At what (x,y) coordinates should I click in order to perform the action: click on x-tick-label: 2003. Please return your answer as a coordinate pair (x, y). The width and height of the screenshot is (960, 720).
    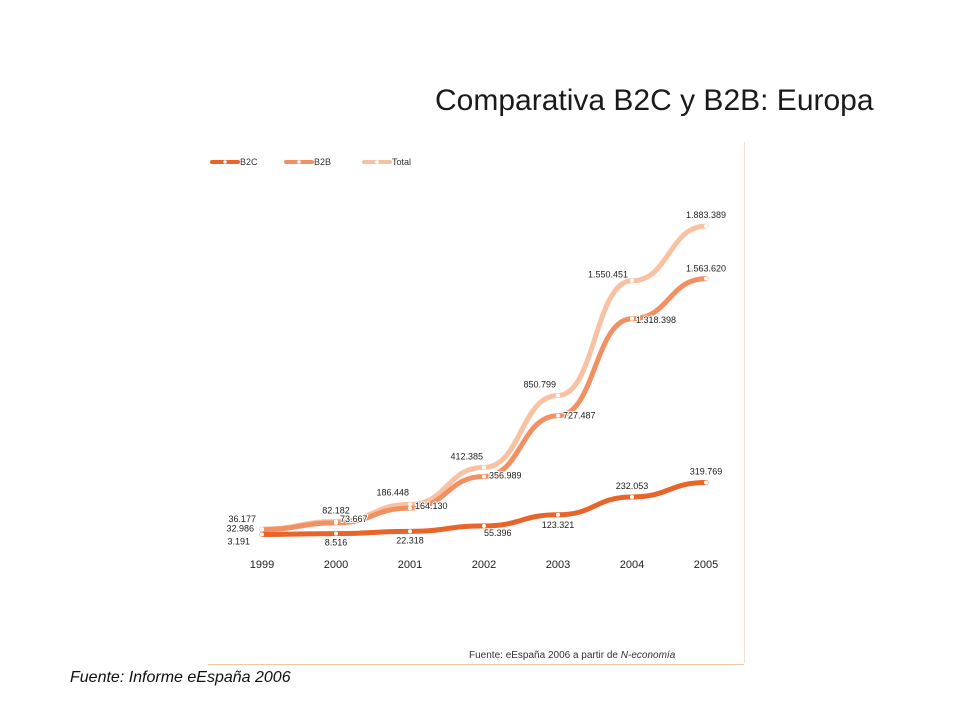
    Looking at the image, I should click on (558, 565).